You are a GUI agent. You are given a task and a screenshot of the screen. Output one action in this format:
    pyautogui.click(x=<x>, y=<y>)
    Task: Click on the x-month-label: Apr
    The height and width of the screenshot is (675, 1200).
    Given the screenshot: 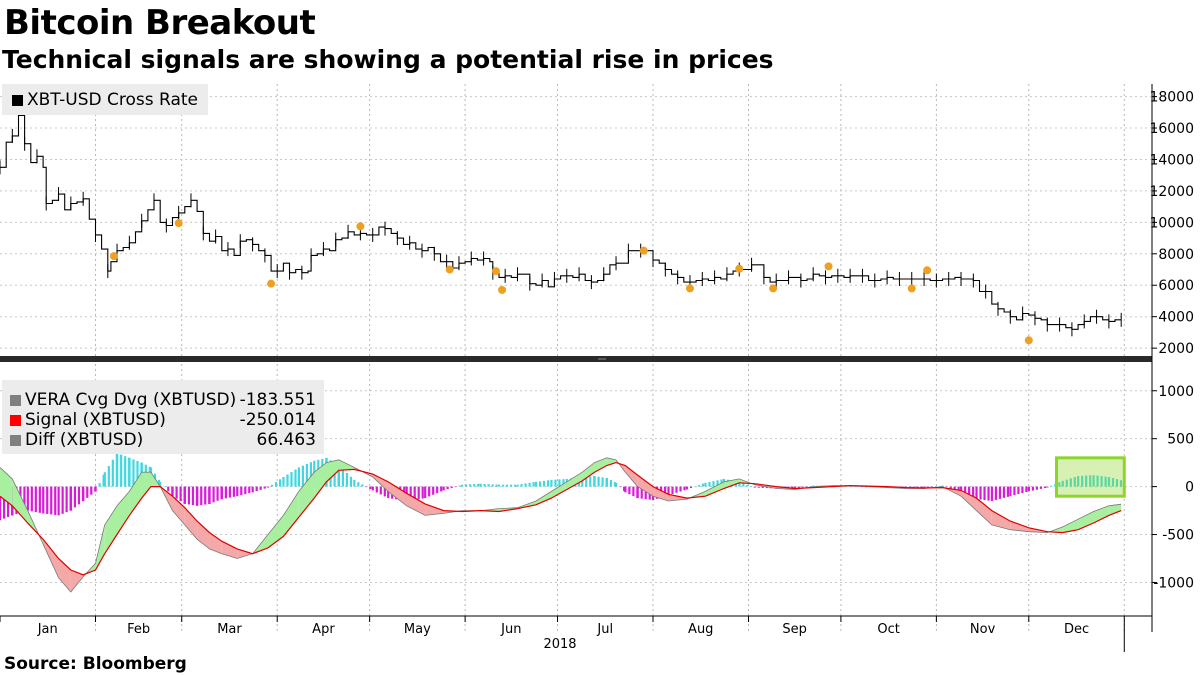 What is the action you would take?
    pyautogui.click(x=323, y=629)
    